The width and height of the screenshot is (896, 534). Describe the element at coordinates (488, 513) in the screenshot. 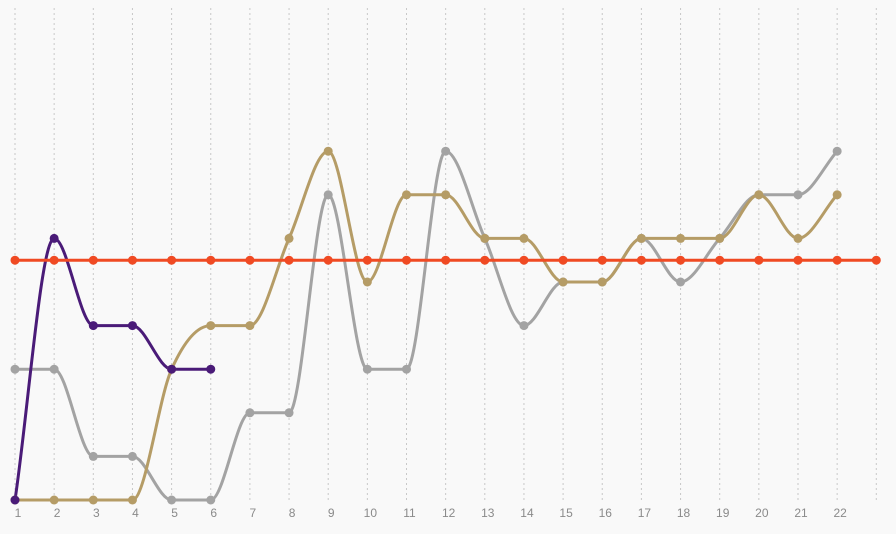

I see `x-tick-label: 13` at that location.